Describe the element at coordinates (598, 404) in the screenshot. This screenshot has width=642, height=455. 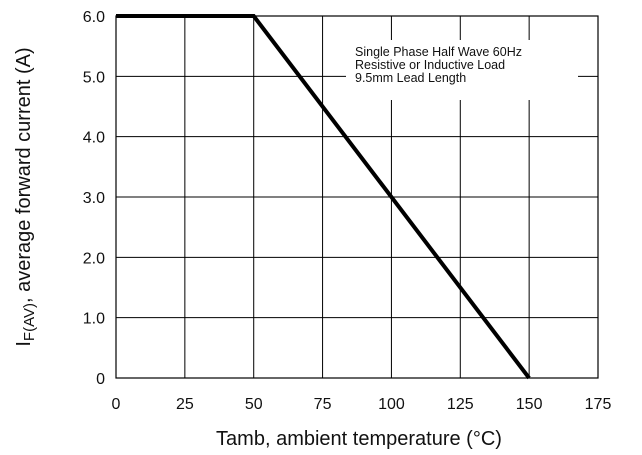
I see `x-tick-label: 175` at that location.